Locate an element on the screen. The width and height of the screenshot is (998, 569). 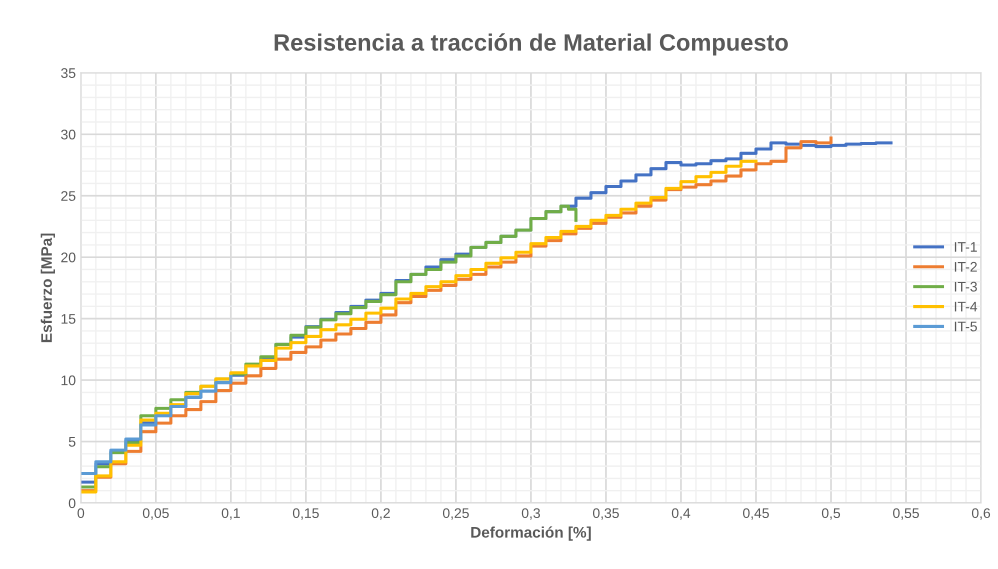
x-tick-label: 0,6 is located at coordinates (981, 514).